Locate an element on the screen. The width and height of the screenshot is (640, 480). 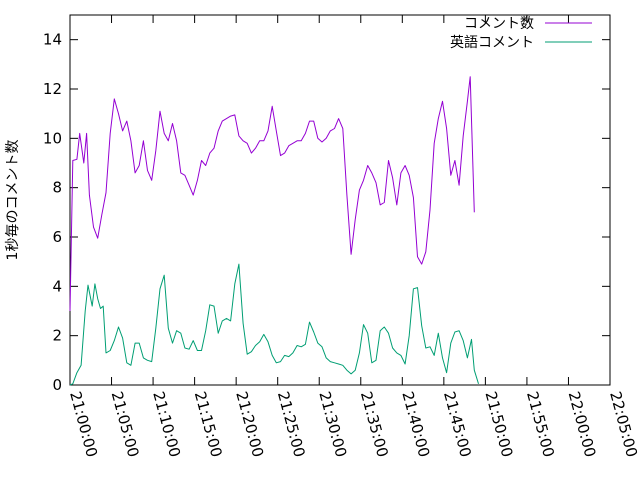
legend-label-1: 英語コメント is located at coordinates (492, 42).